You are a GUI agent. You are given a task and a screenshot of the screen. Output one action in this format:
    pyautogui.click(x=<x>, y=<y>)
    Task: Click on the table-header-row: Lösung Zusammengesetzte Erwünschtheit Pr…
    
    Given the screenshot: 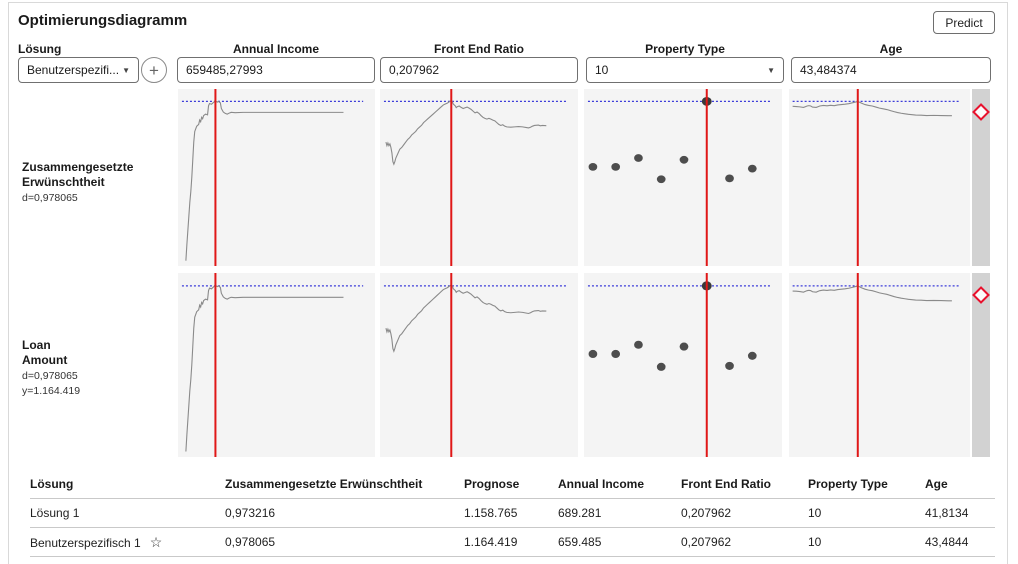 What is the action you would take?
    pyautogui.click(x=509, y=484)
    